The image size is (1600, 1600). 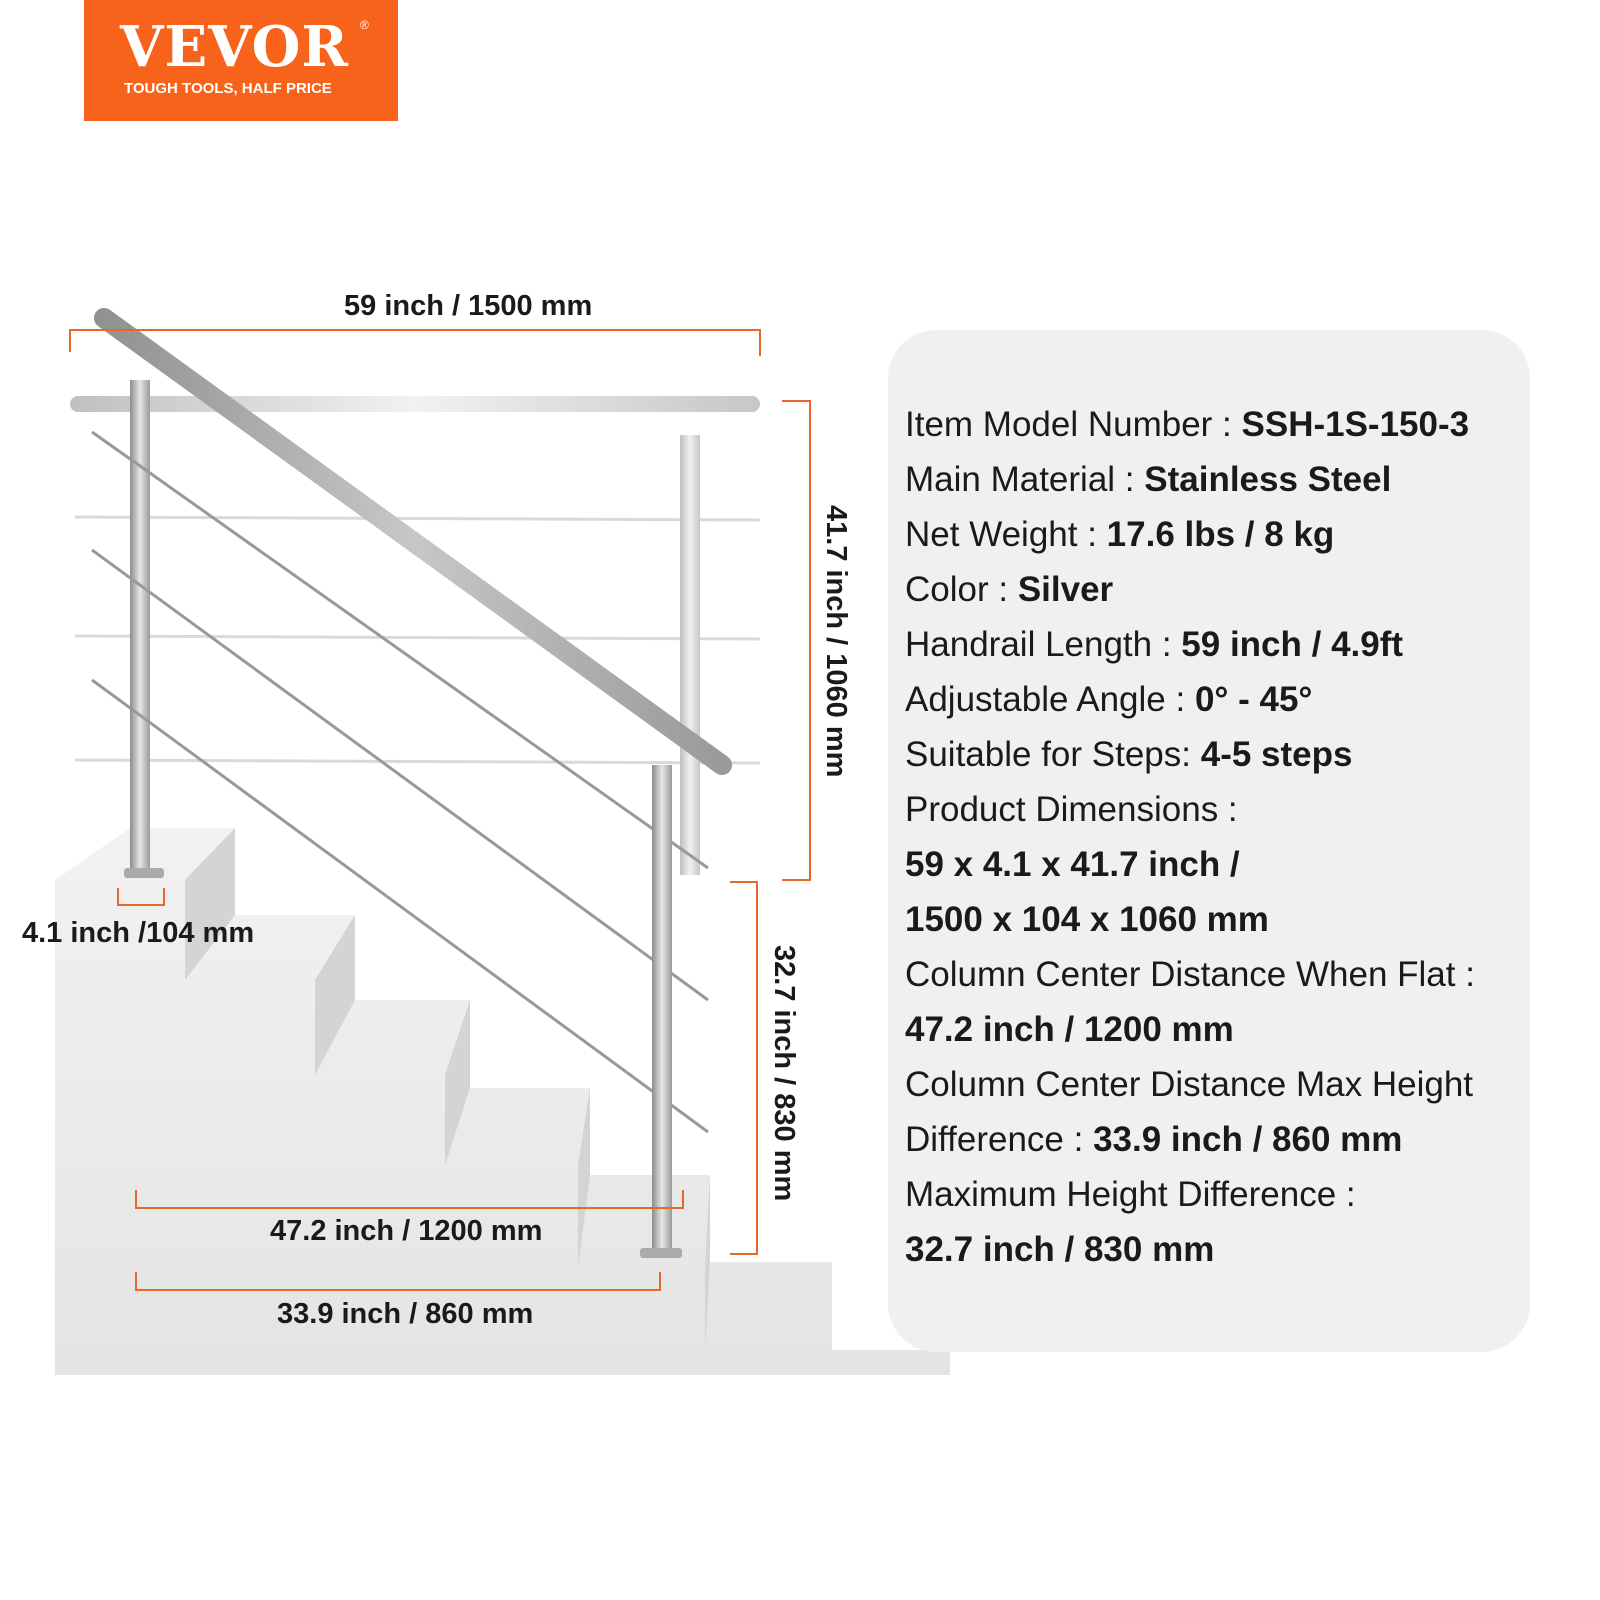 I want to click on spec-line: Column Center Distance Max Height, so click(x=1189, y=1084).